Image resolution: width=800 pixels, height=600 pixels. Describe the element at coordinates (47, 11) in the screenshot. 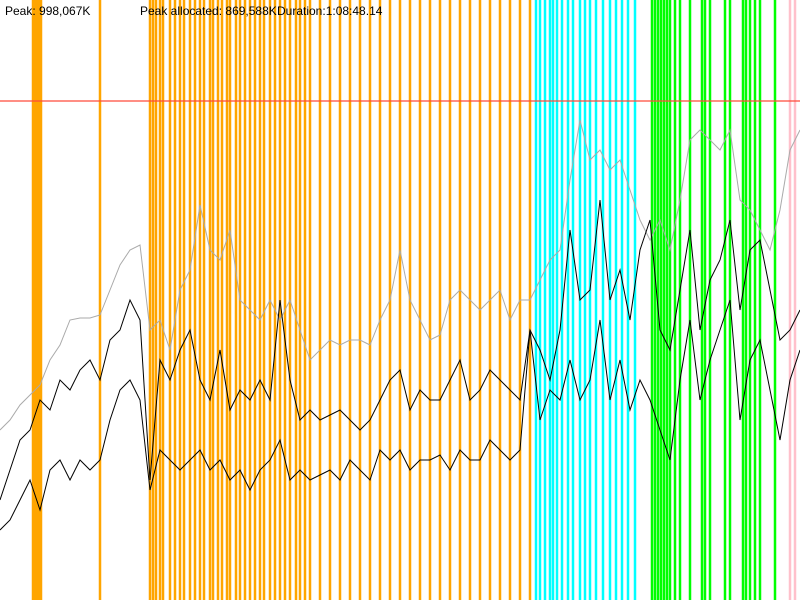

I see `peak-label: Peak: 998,067K` at that location.